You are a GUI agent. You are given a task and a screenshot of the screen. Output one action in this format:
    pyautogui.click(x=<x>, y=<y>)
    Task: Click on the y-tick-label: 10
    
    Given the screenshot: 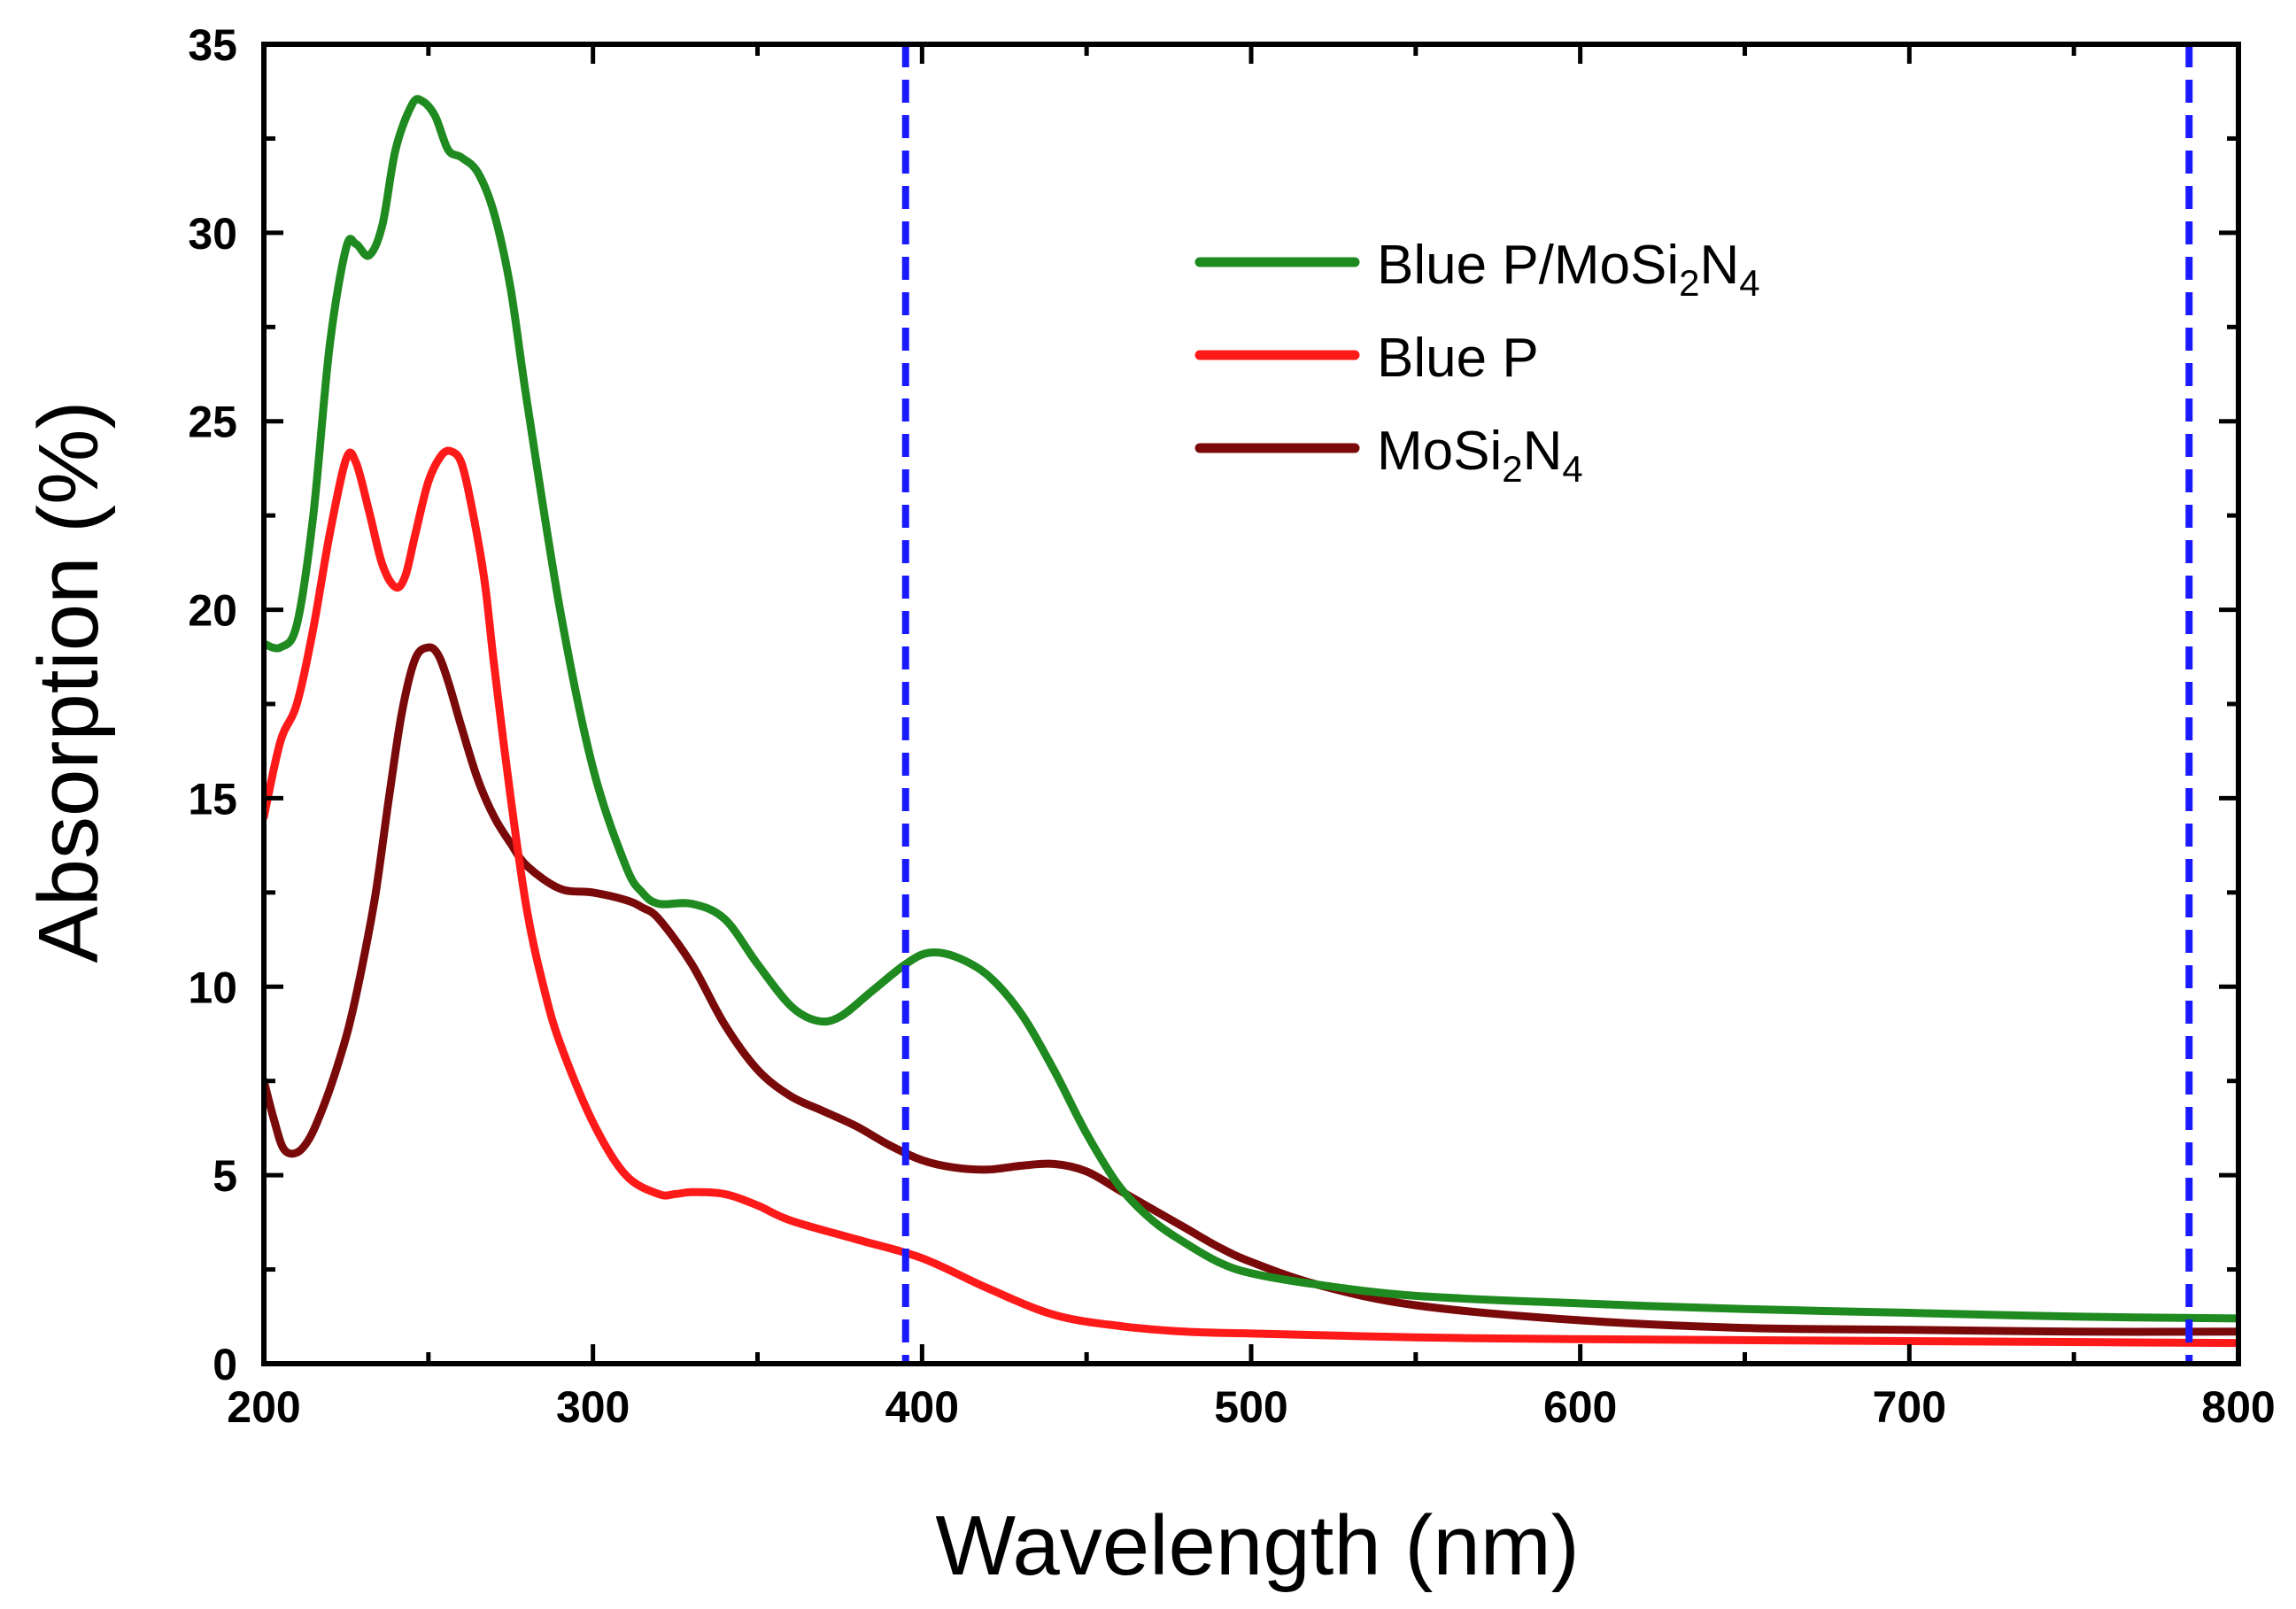 What is the action you would take?
    pyautogui.click(x=212, y=987)
    